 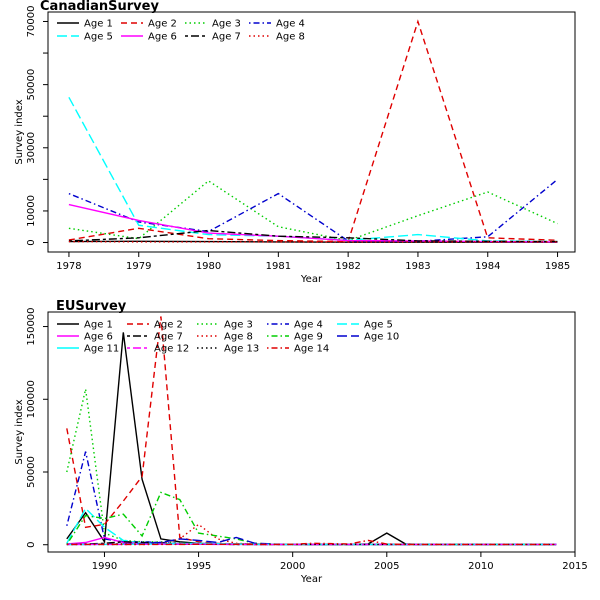 What do you see at coordinates (171, 349) in the screenshot?
I see `legend-label: Age 12` at bounding box center [171, 349].